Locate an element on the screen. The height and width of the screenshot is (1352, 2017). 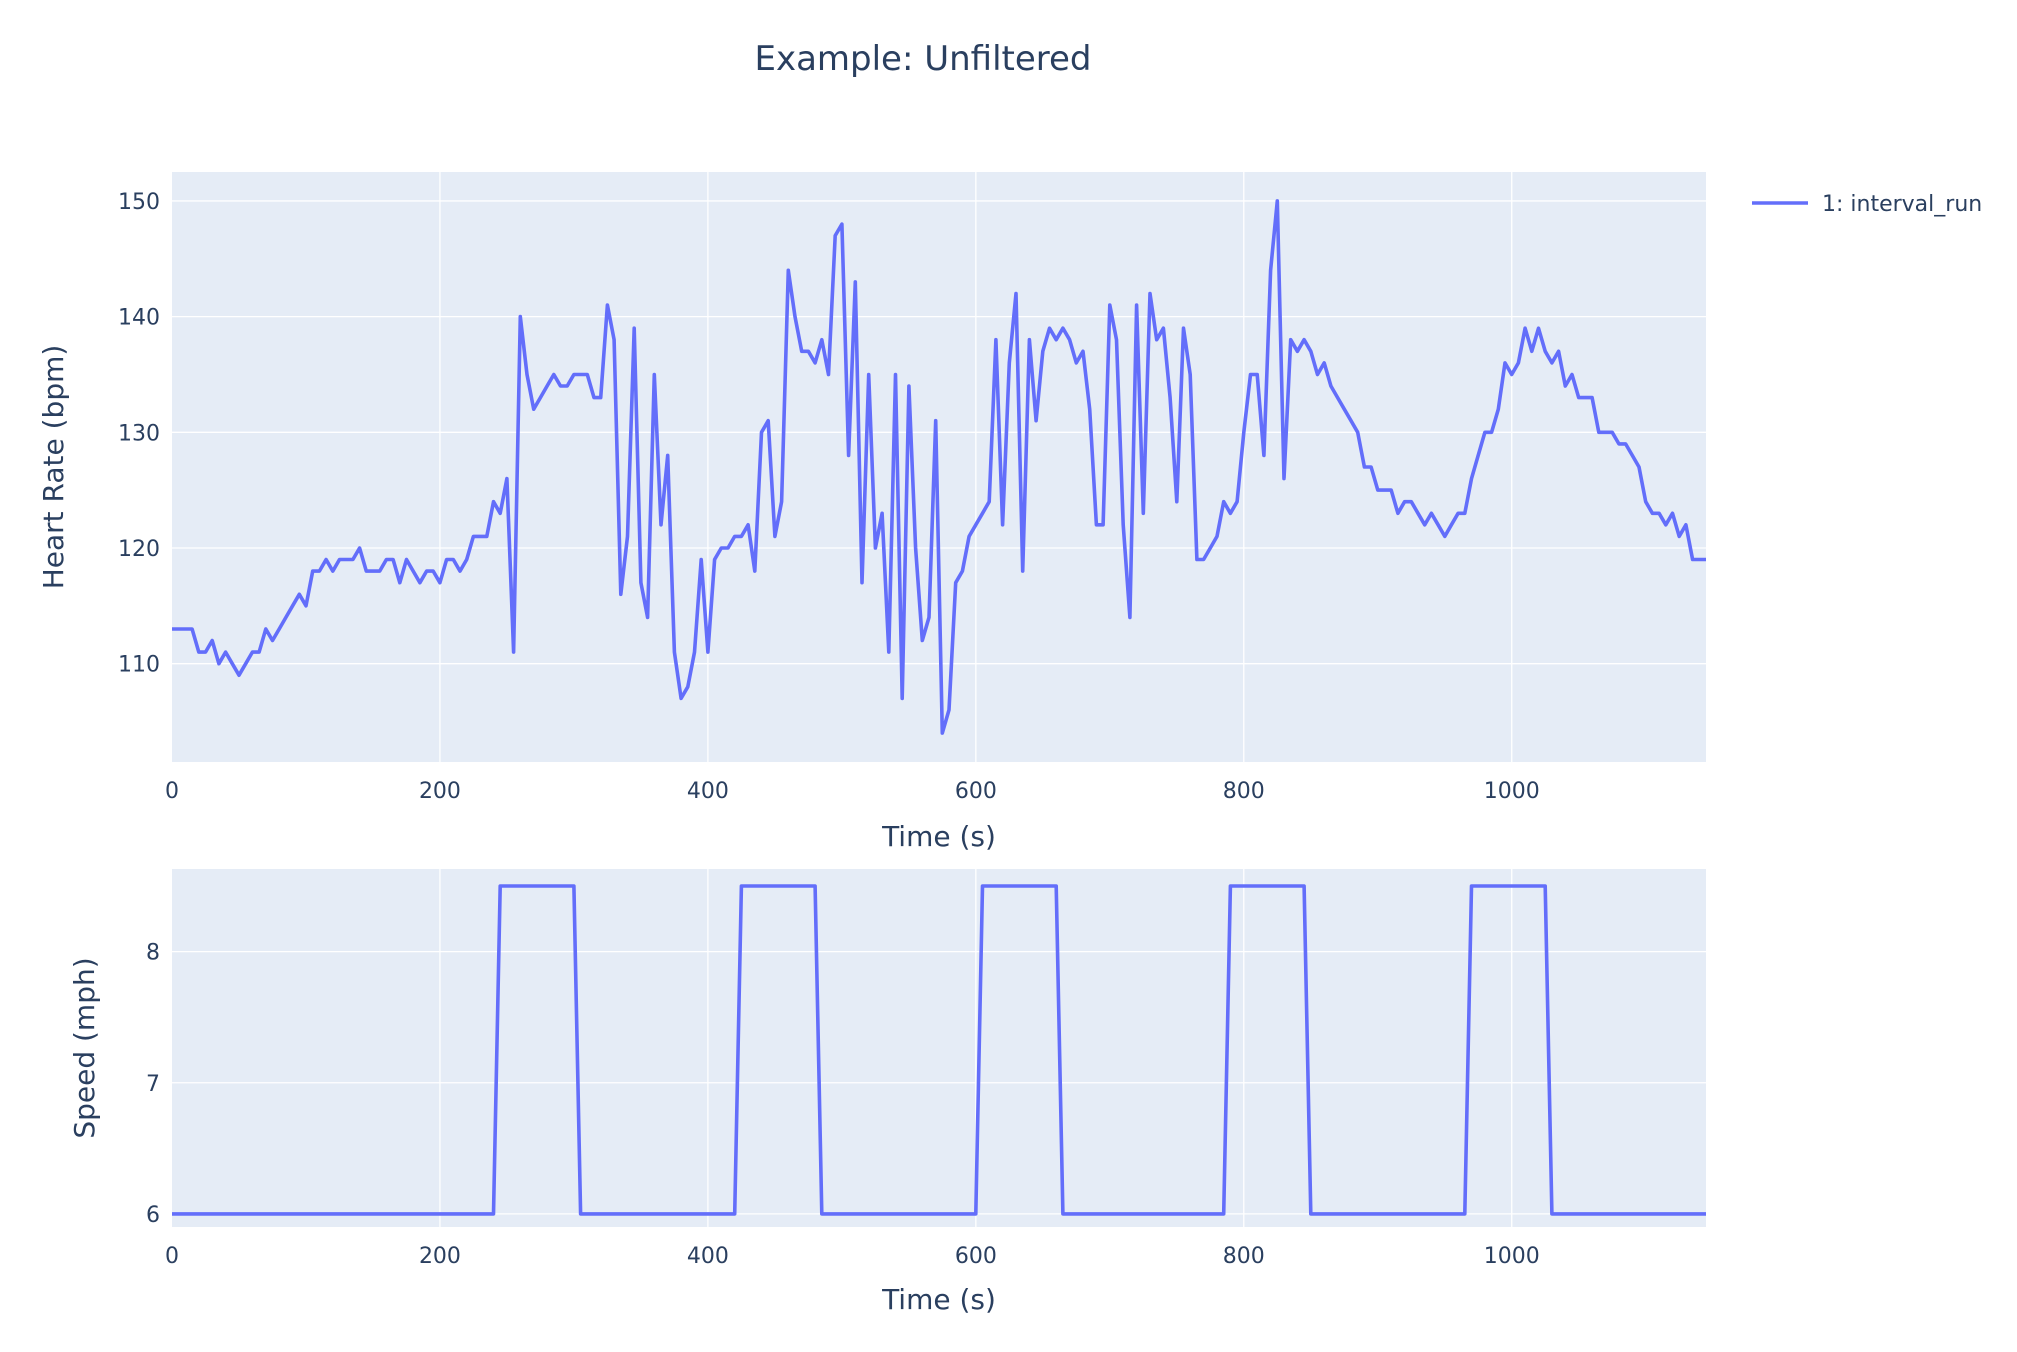
heart-rate-x-tick-label: 1000 is located at coordinates (1512, 791).